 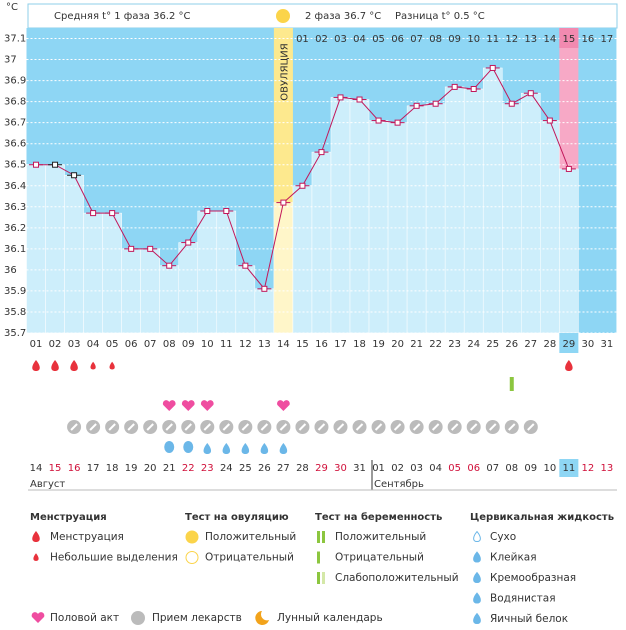 What do you see at coordinates (131, 468) in the screenshot?
I see `date-label: 19` at bounding box center [131, 468].